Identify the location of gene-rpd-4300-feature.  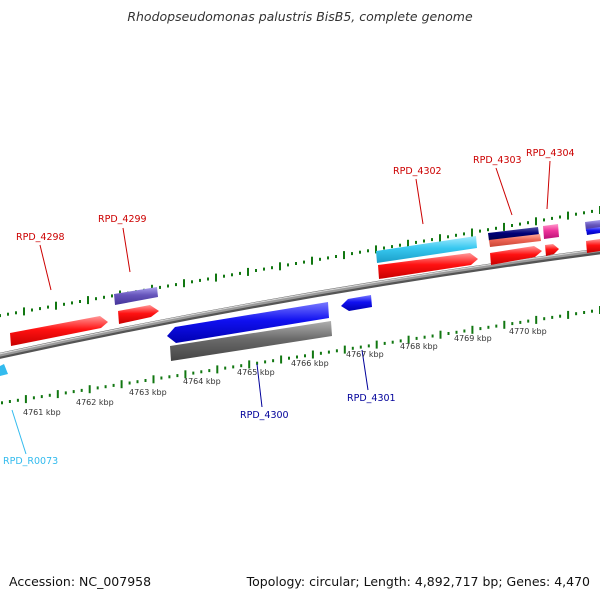
(251, 341).